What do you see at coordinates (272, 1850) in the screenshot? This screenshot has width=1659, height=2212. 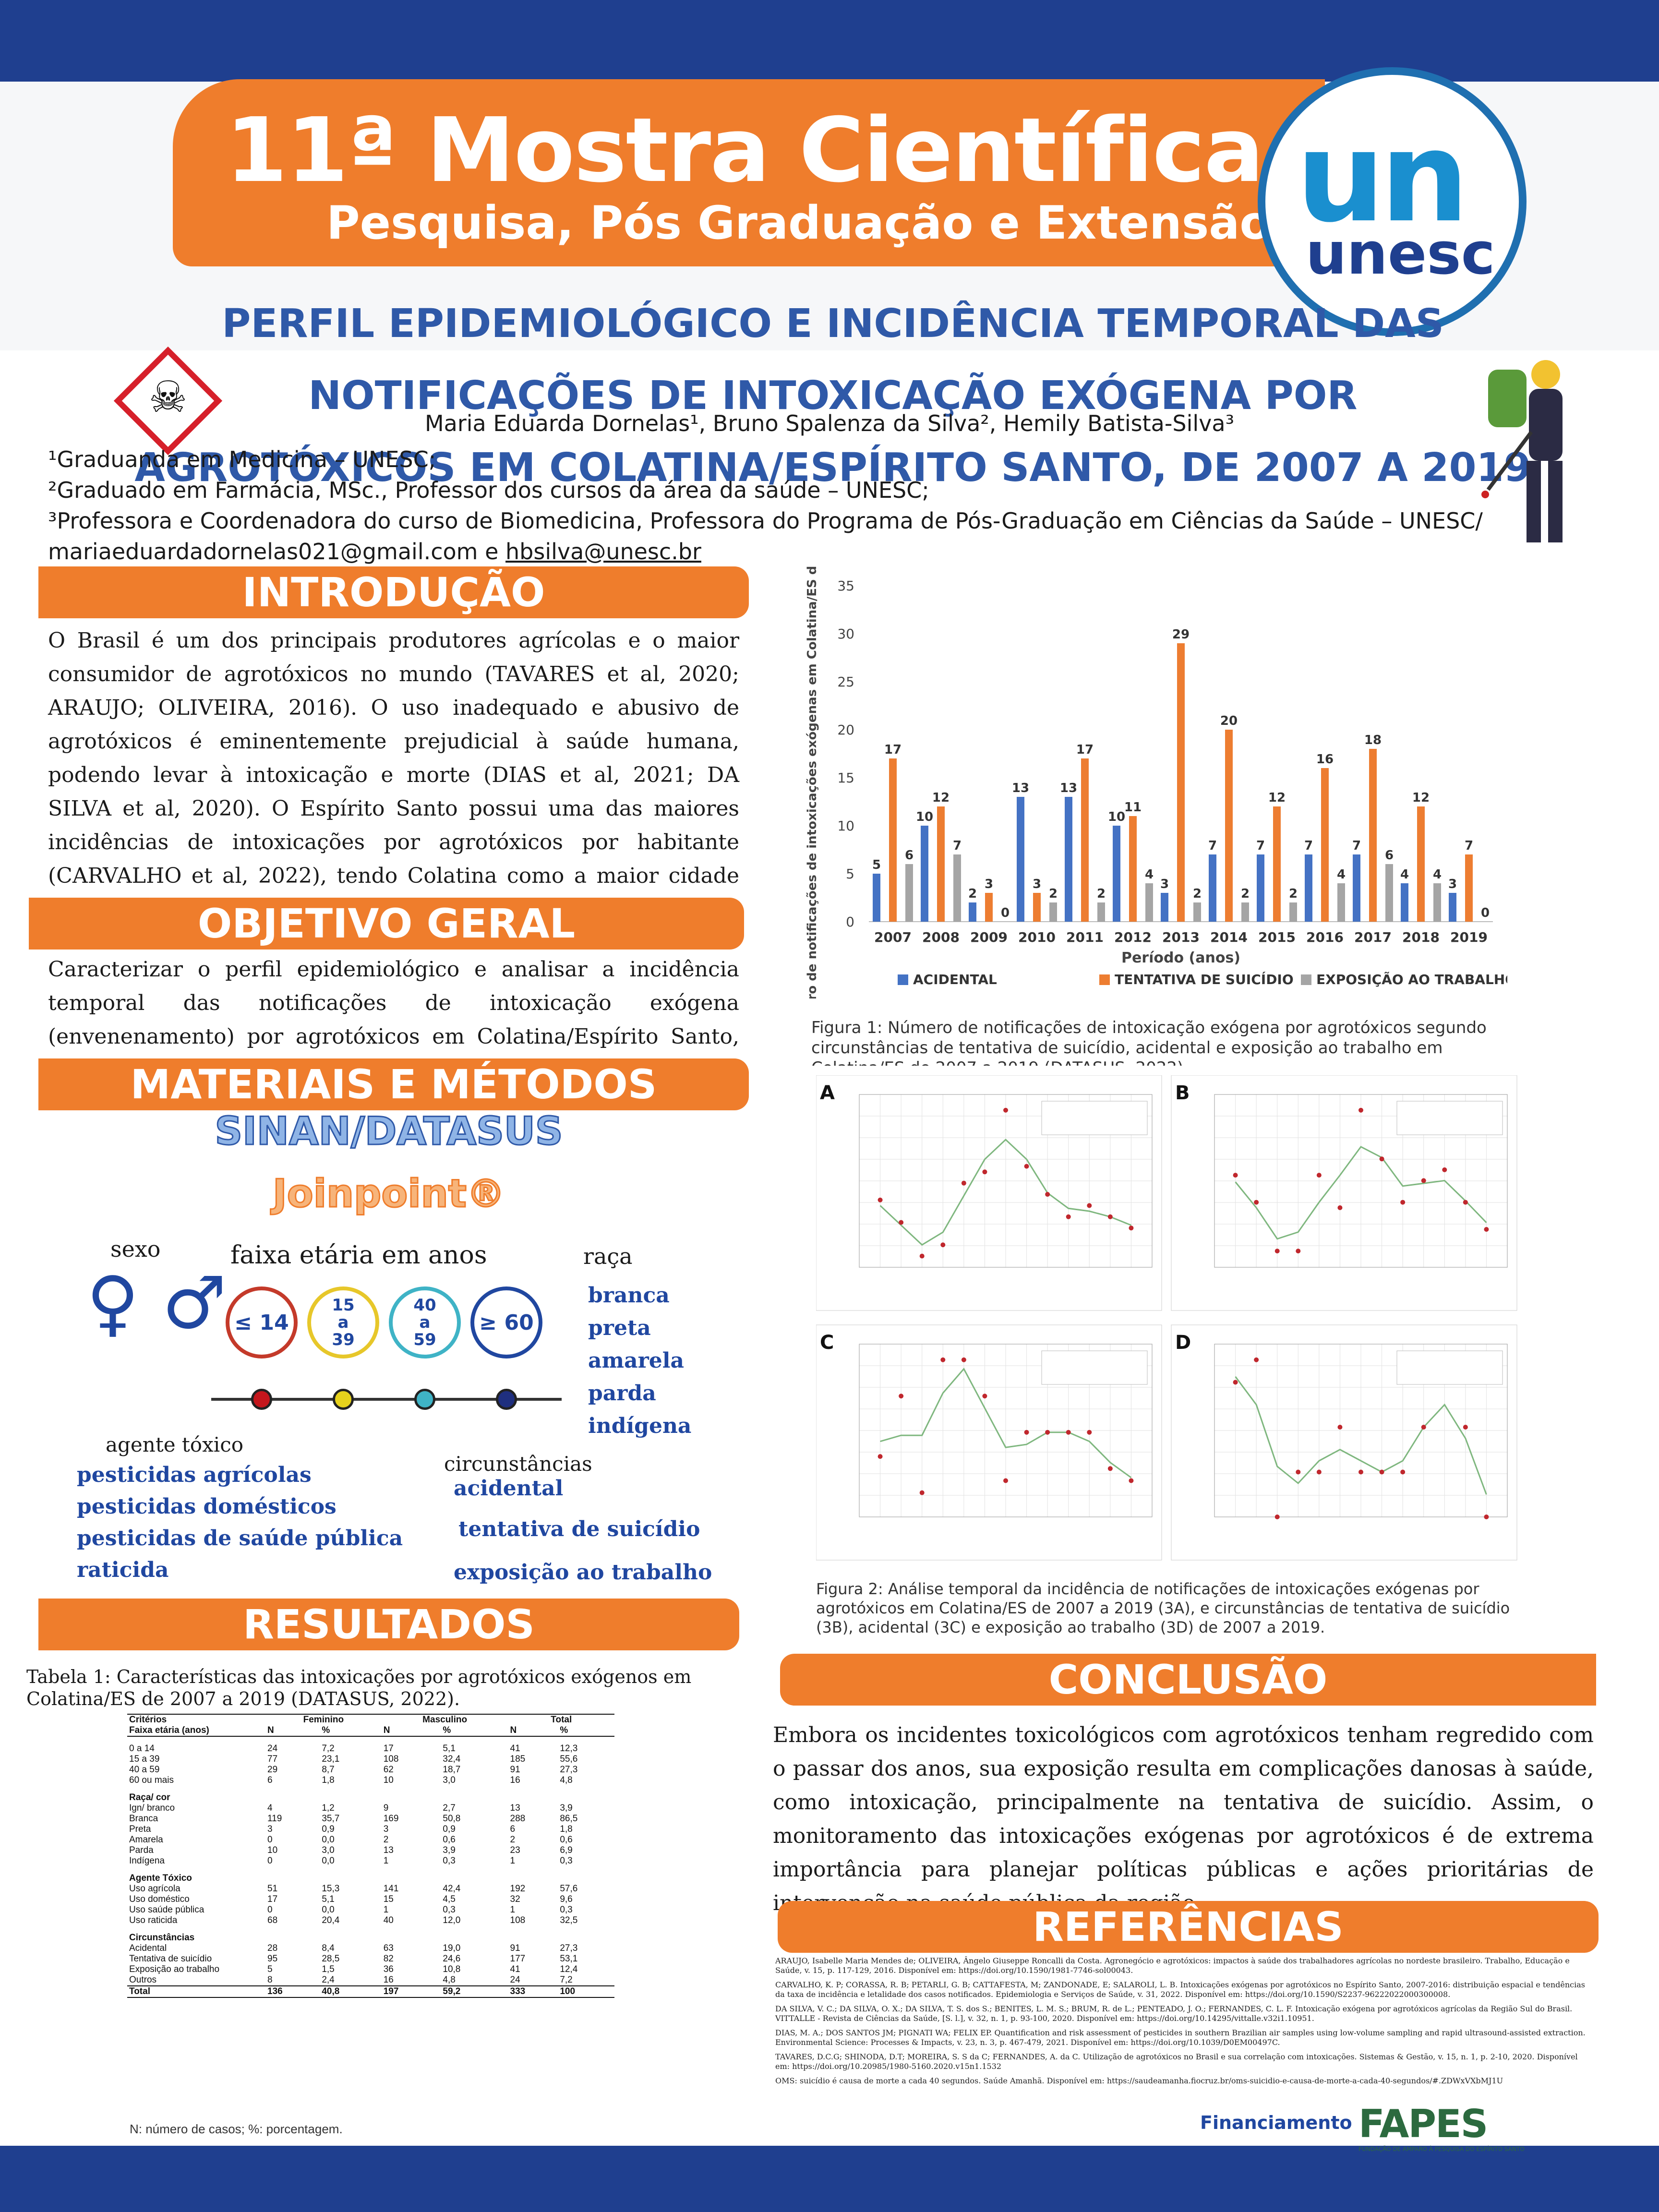 I see `table-cell: 10` at bounding box center [272, 1850].